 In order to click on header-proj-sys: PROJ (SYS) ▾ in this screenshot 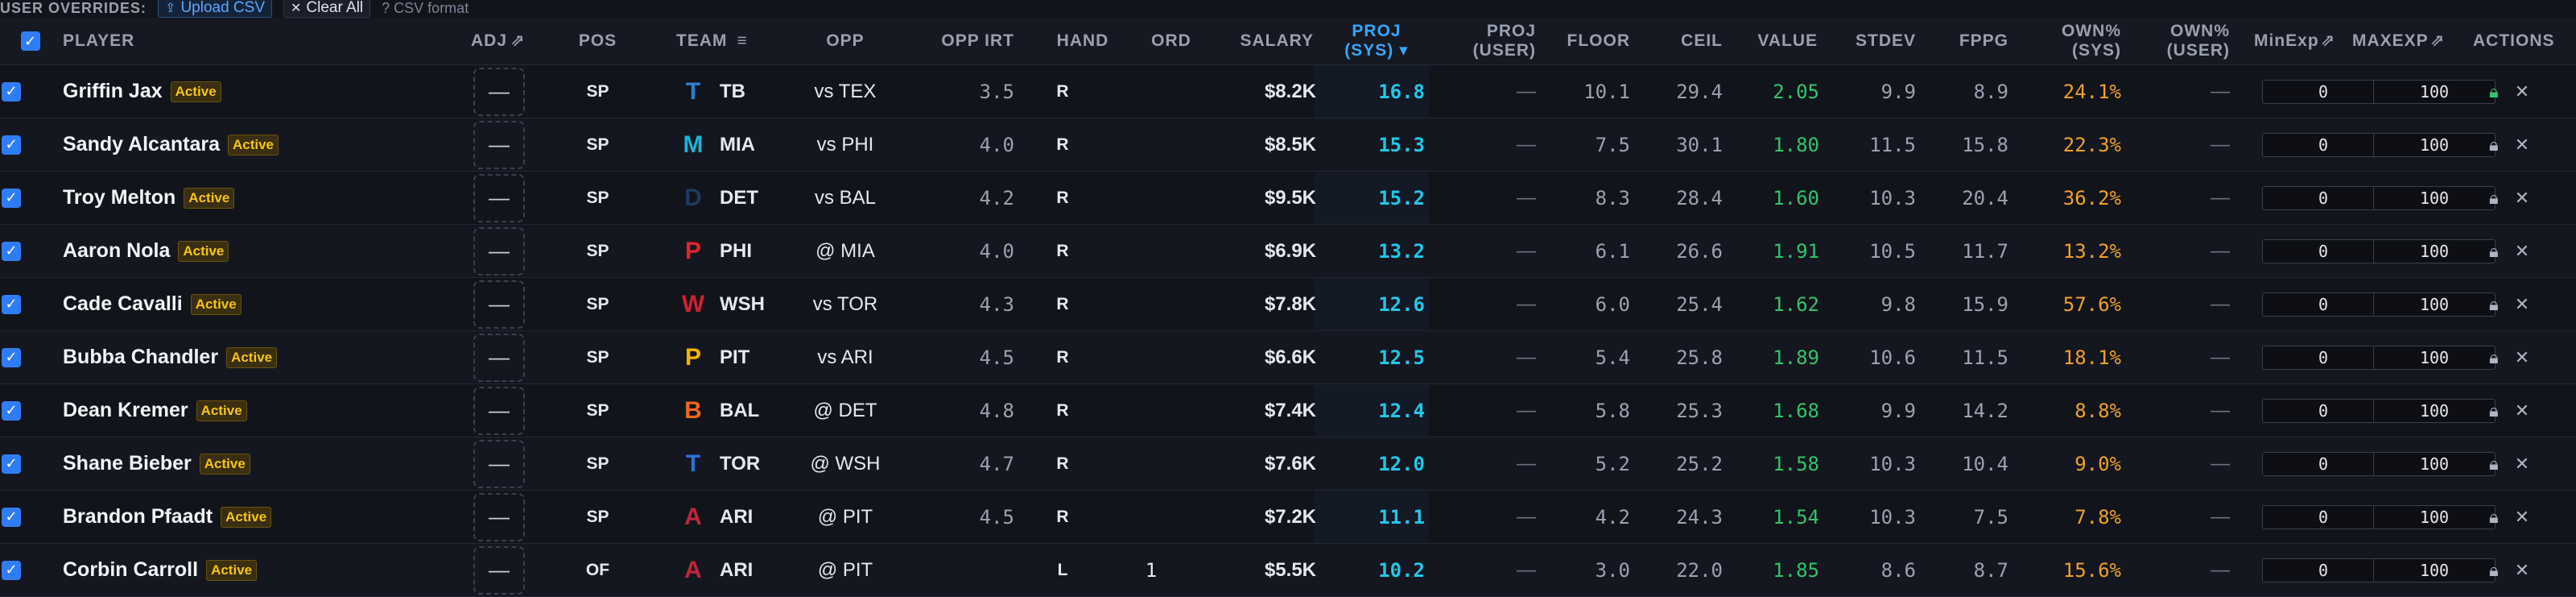, I will do `click(1376, 41)`.